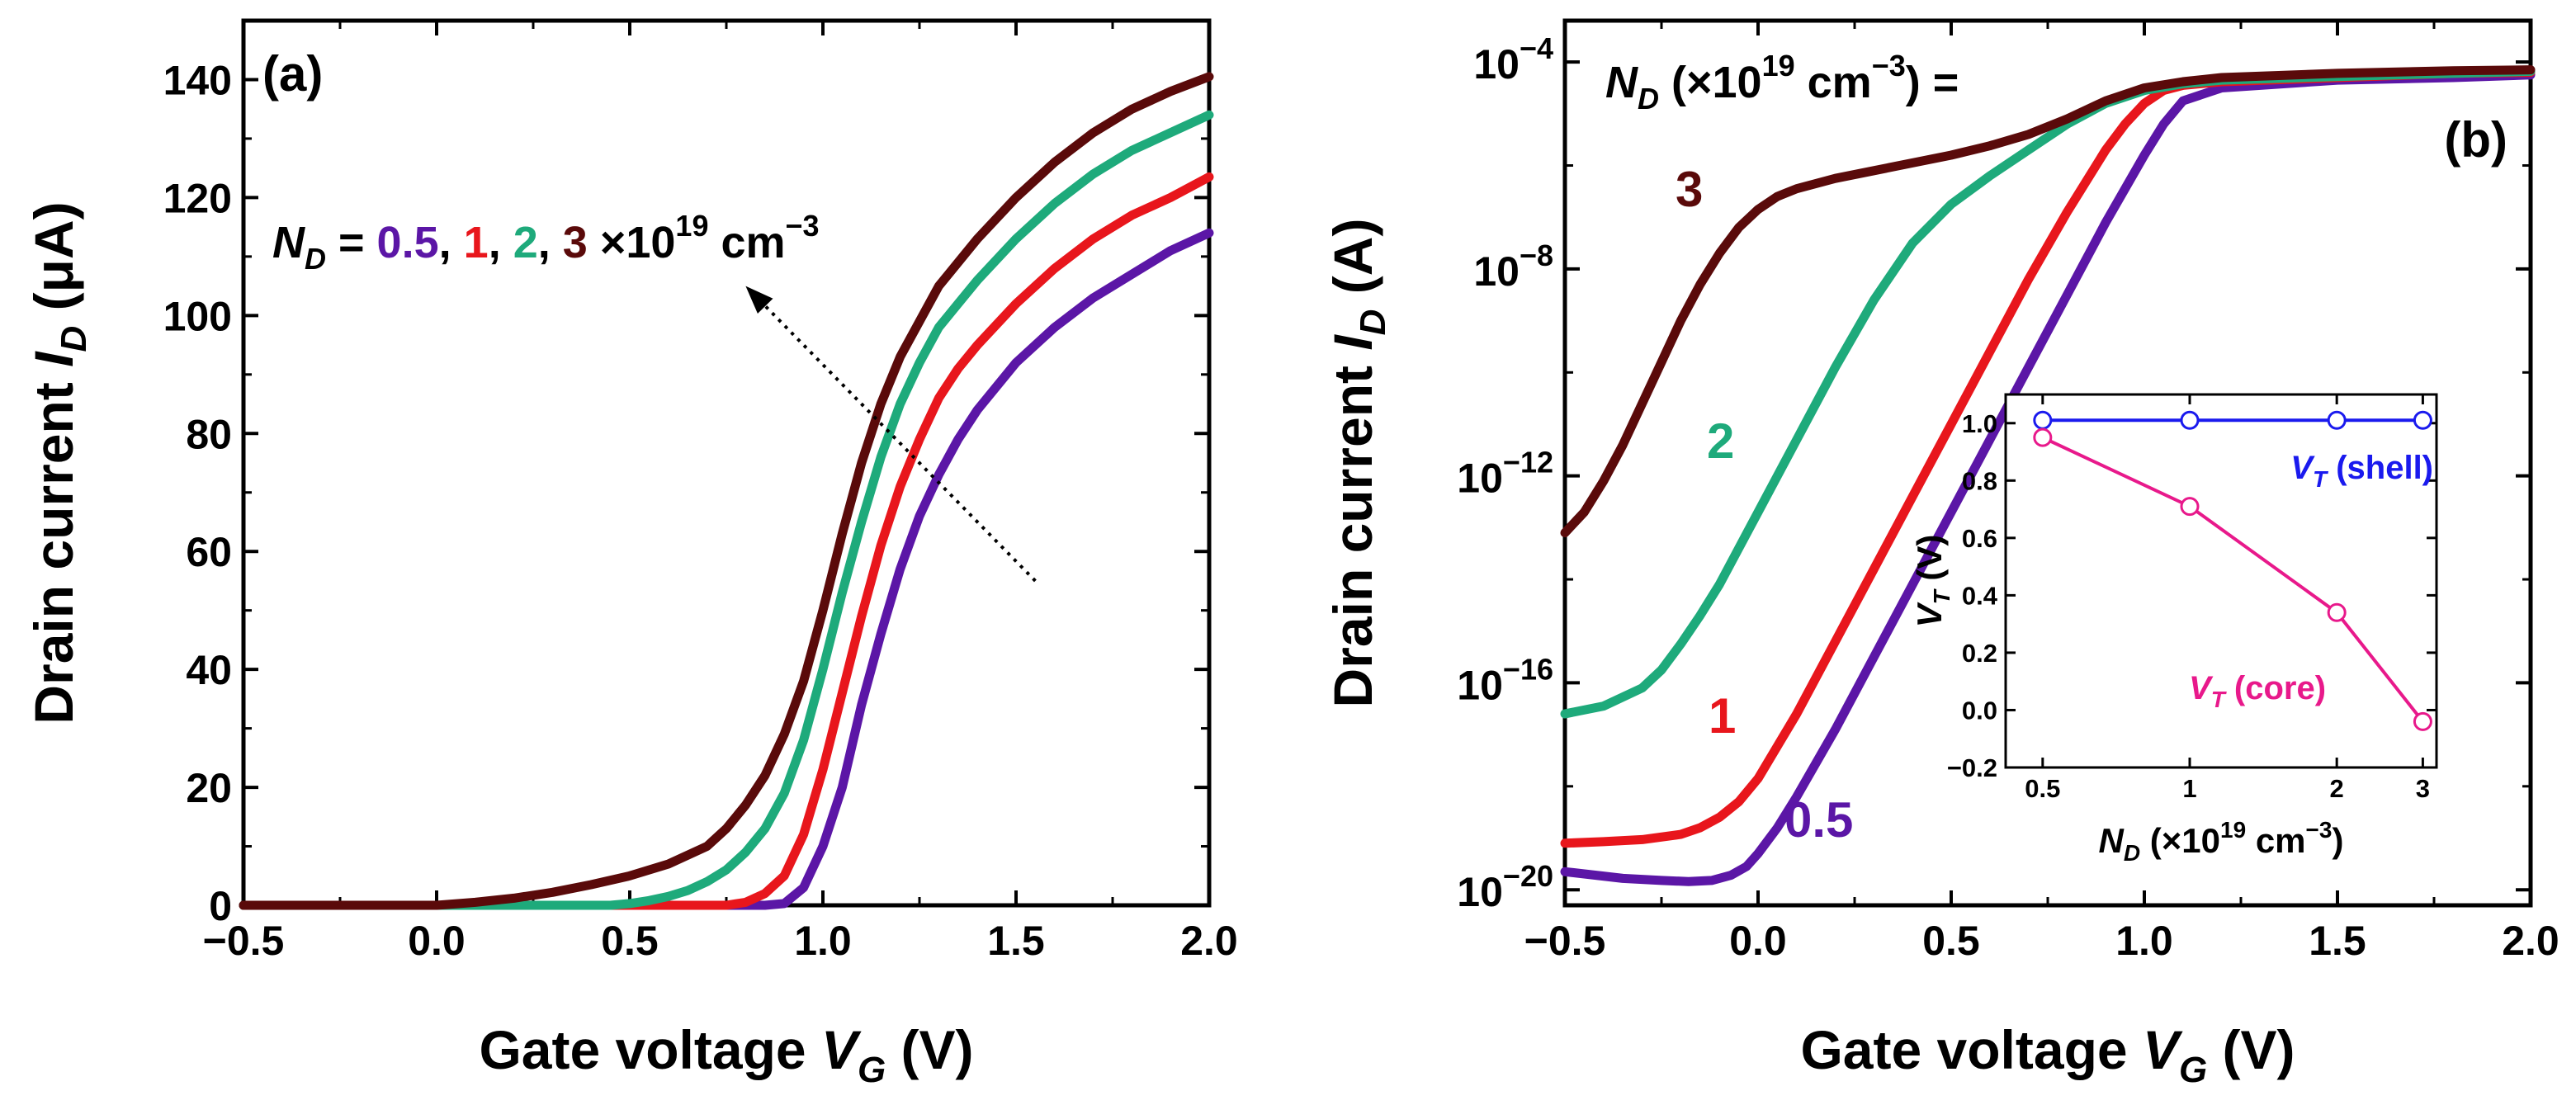  What do you see at coordinates (292, 74) in the screenshot?
I see `panel-a-label: (a)` at bounding box center [292, 74].